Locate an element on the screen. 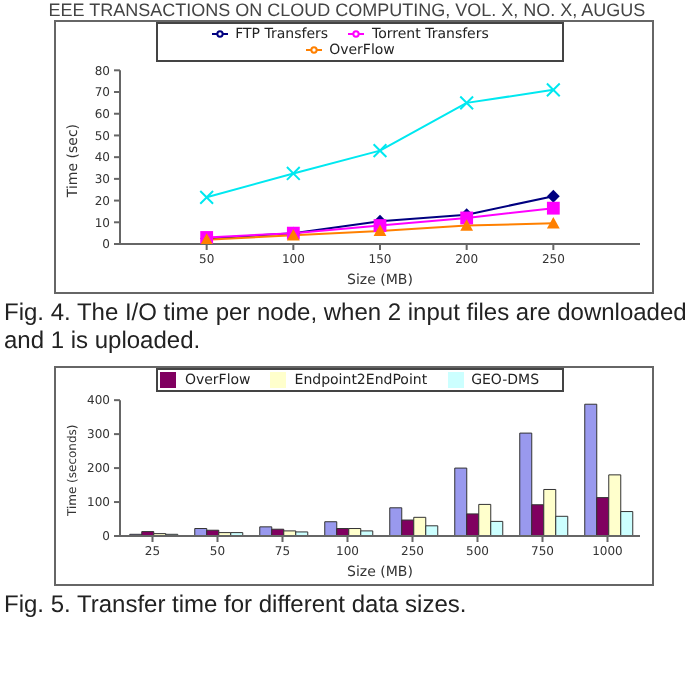 The image size is (694, 680). caption: Fig. 4. The I/O time per node, when 2 input files are downloaded and 1 is uploaded. is located at coordinates (346, 326).